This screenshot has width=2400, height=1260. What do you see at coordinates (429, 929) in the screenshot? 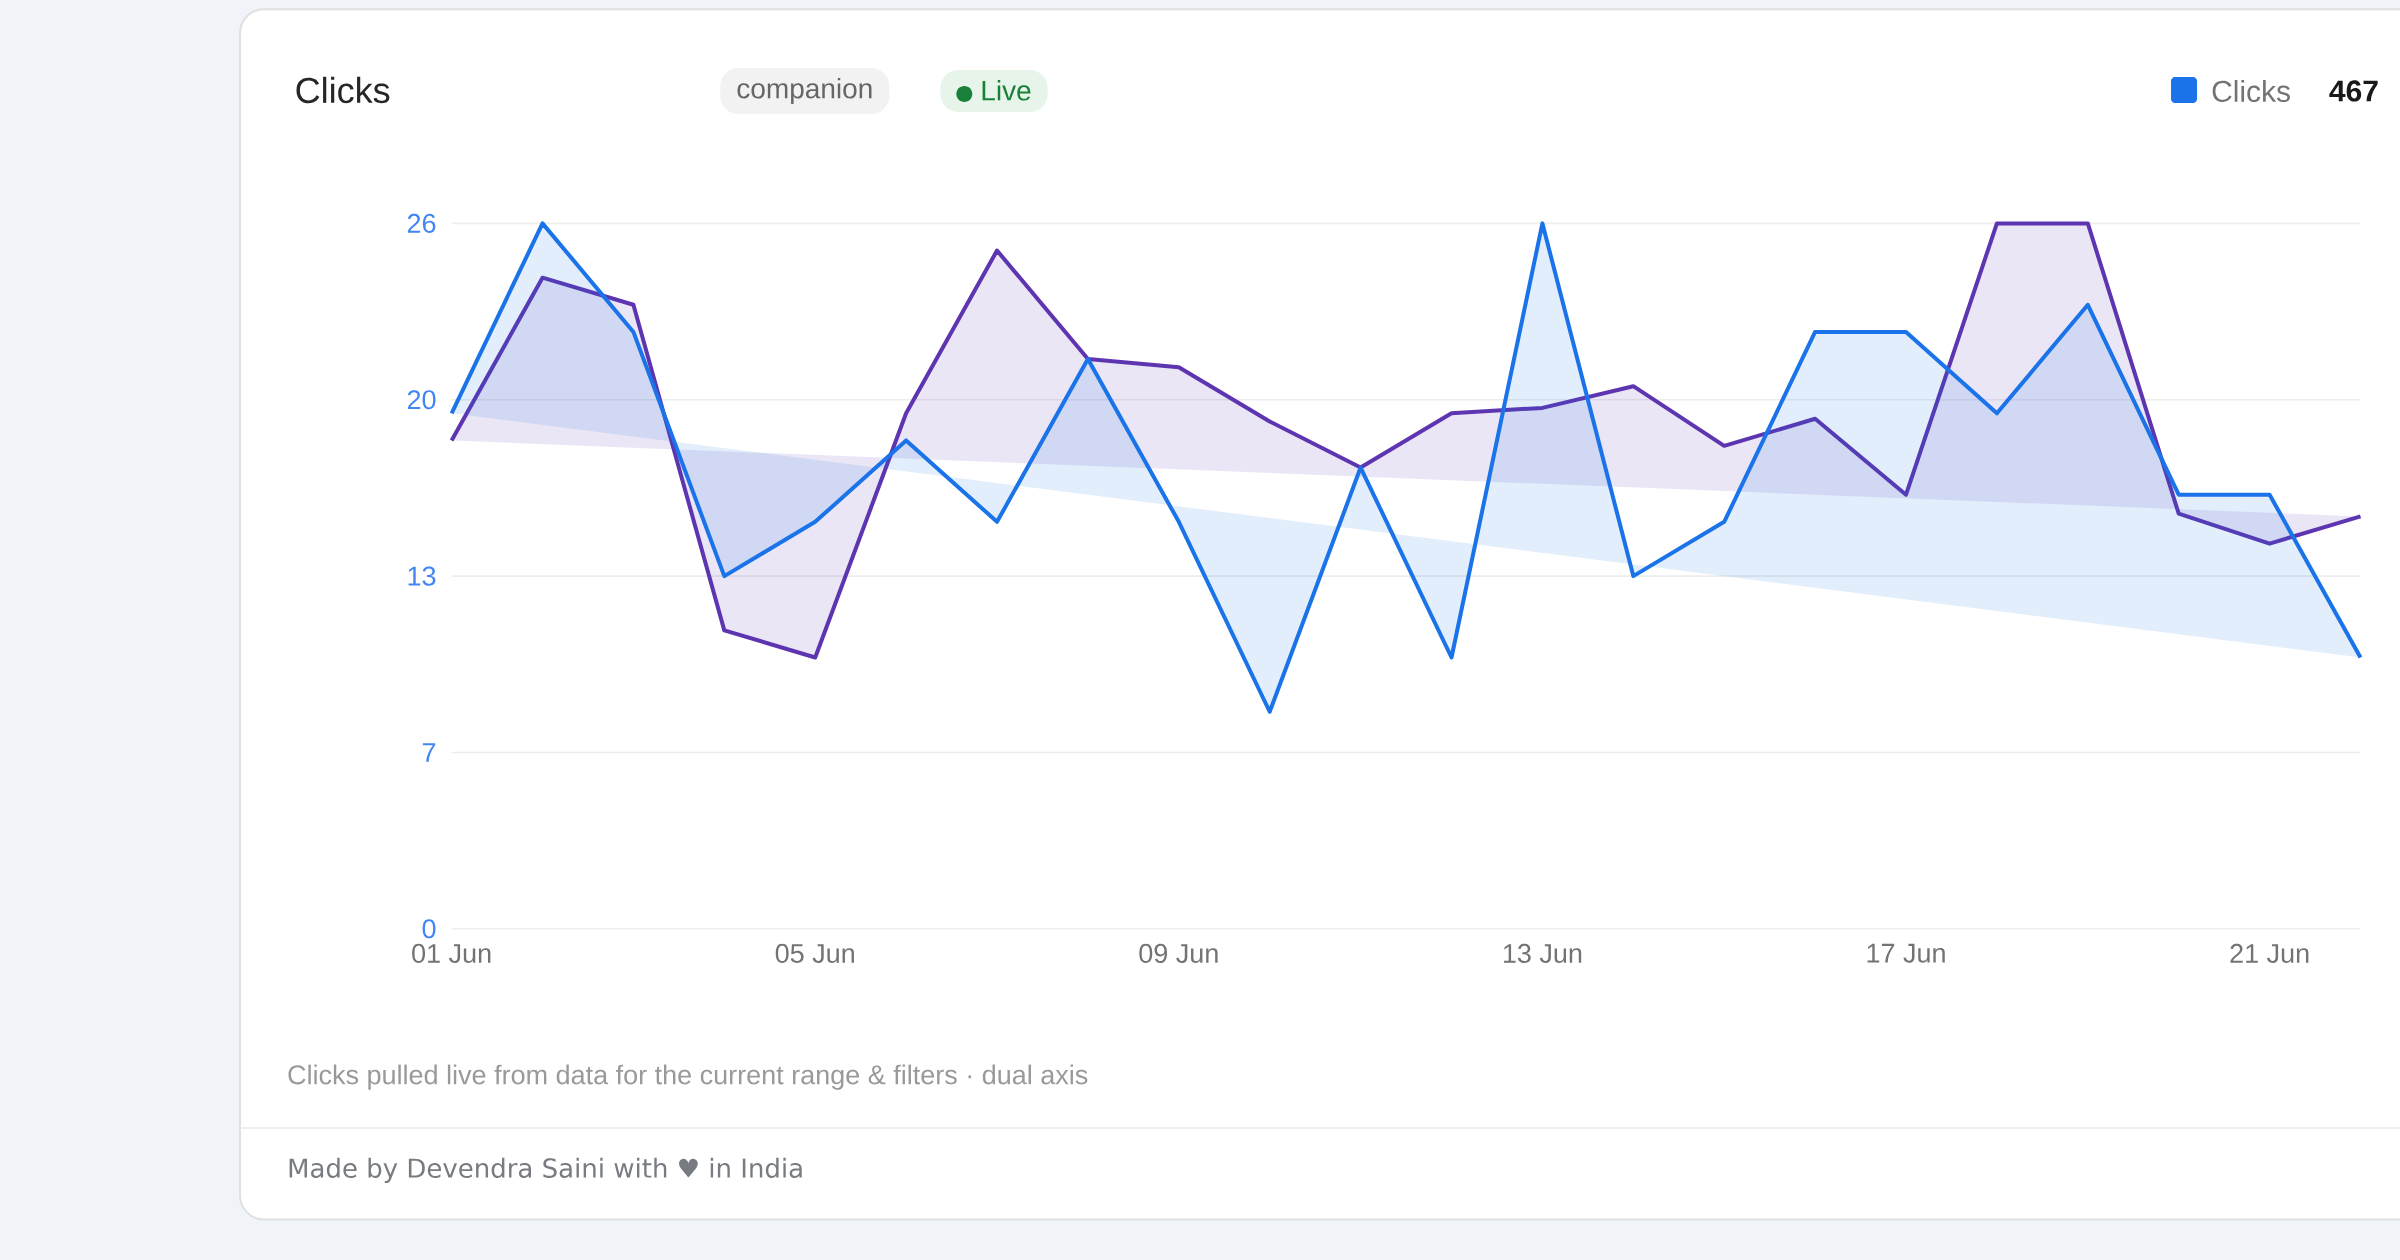
I see `y-tick-label: 0` at bounding box center [429, 929].